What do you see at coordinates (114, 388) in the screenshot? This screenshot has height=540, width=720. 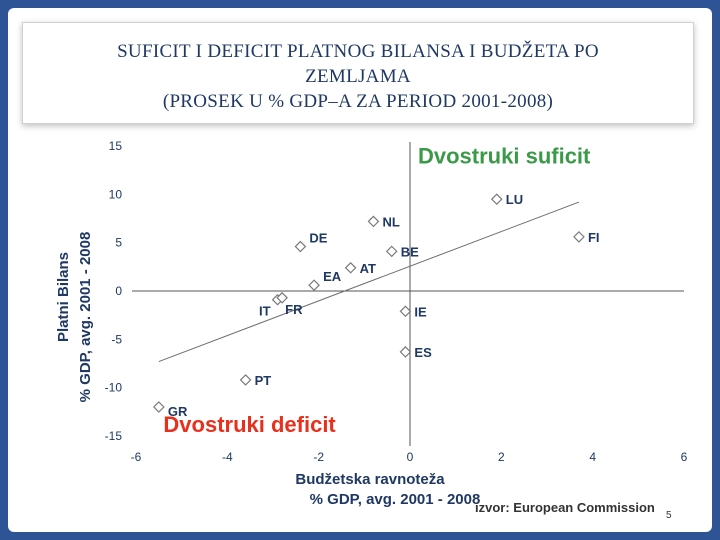 I see `y-tick-label: -10` at bounding box center [114, 388].